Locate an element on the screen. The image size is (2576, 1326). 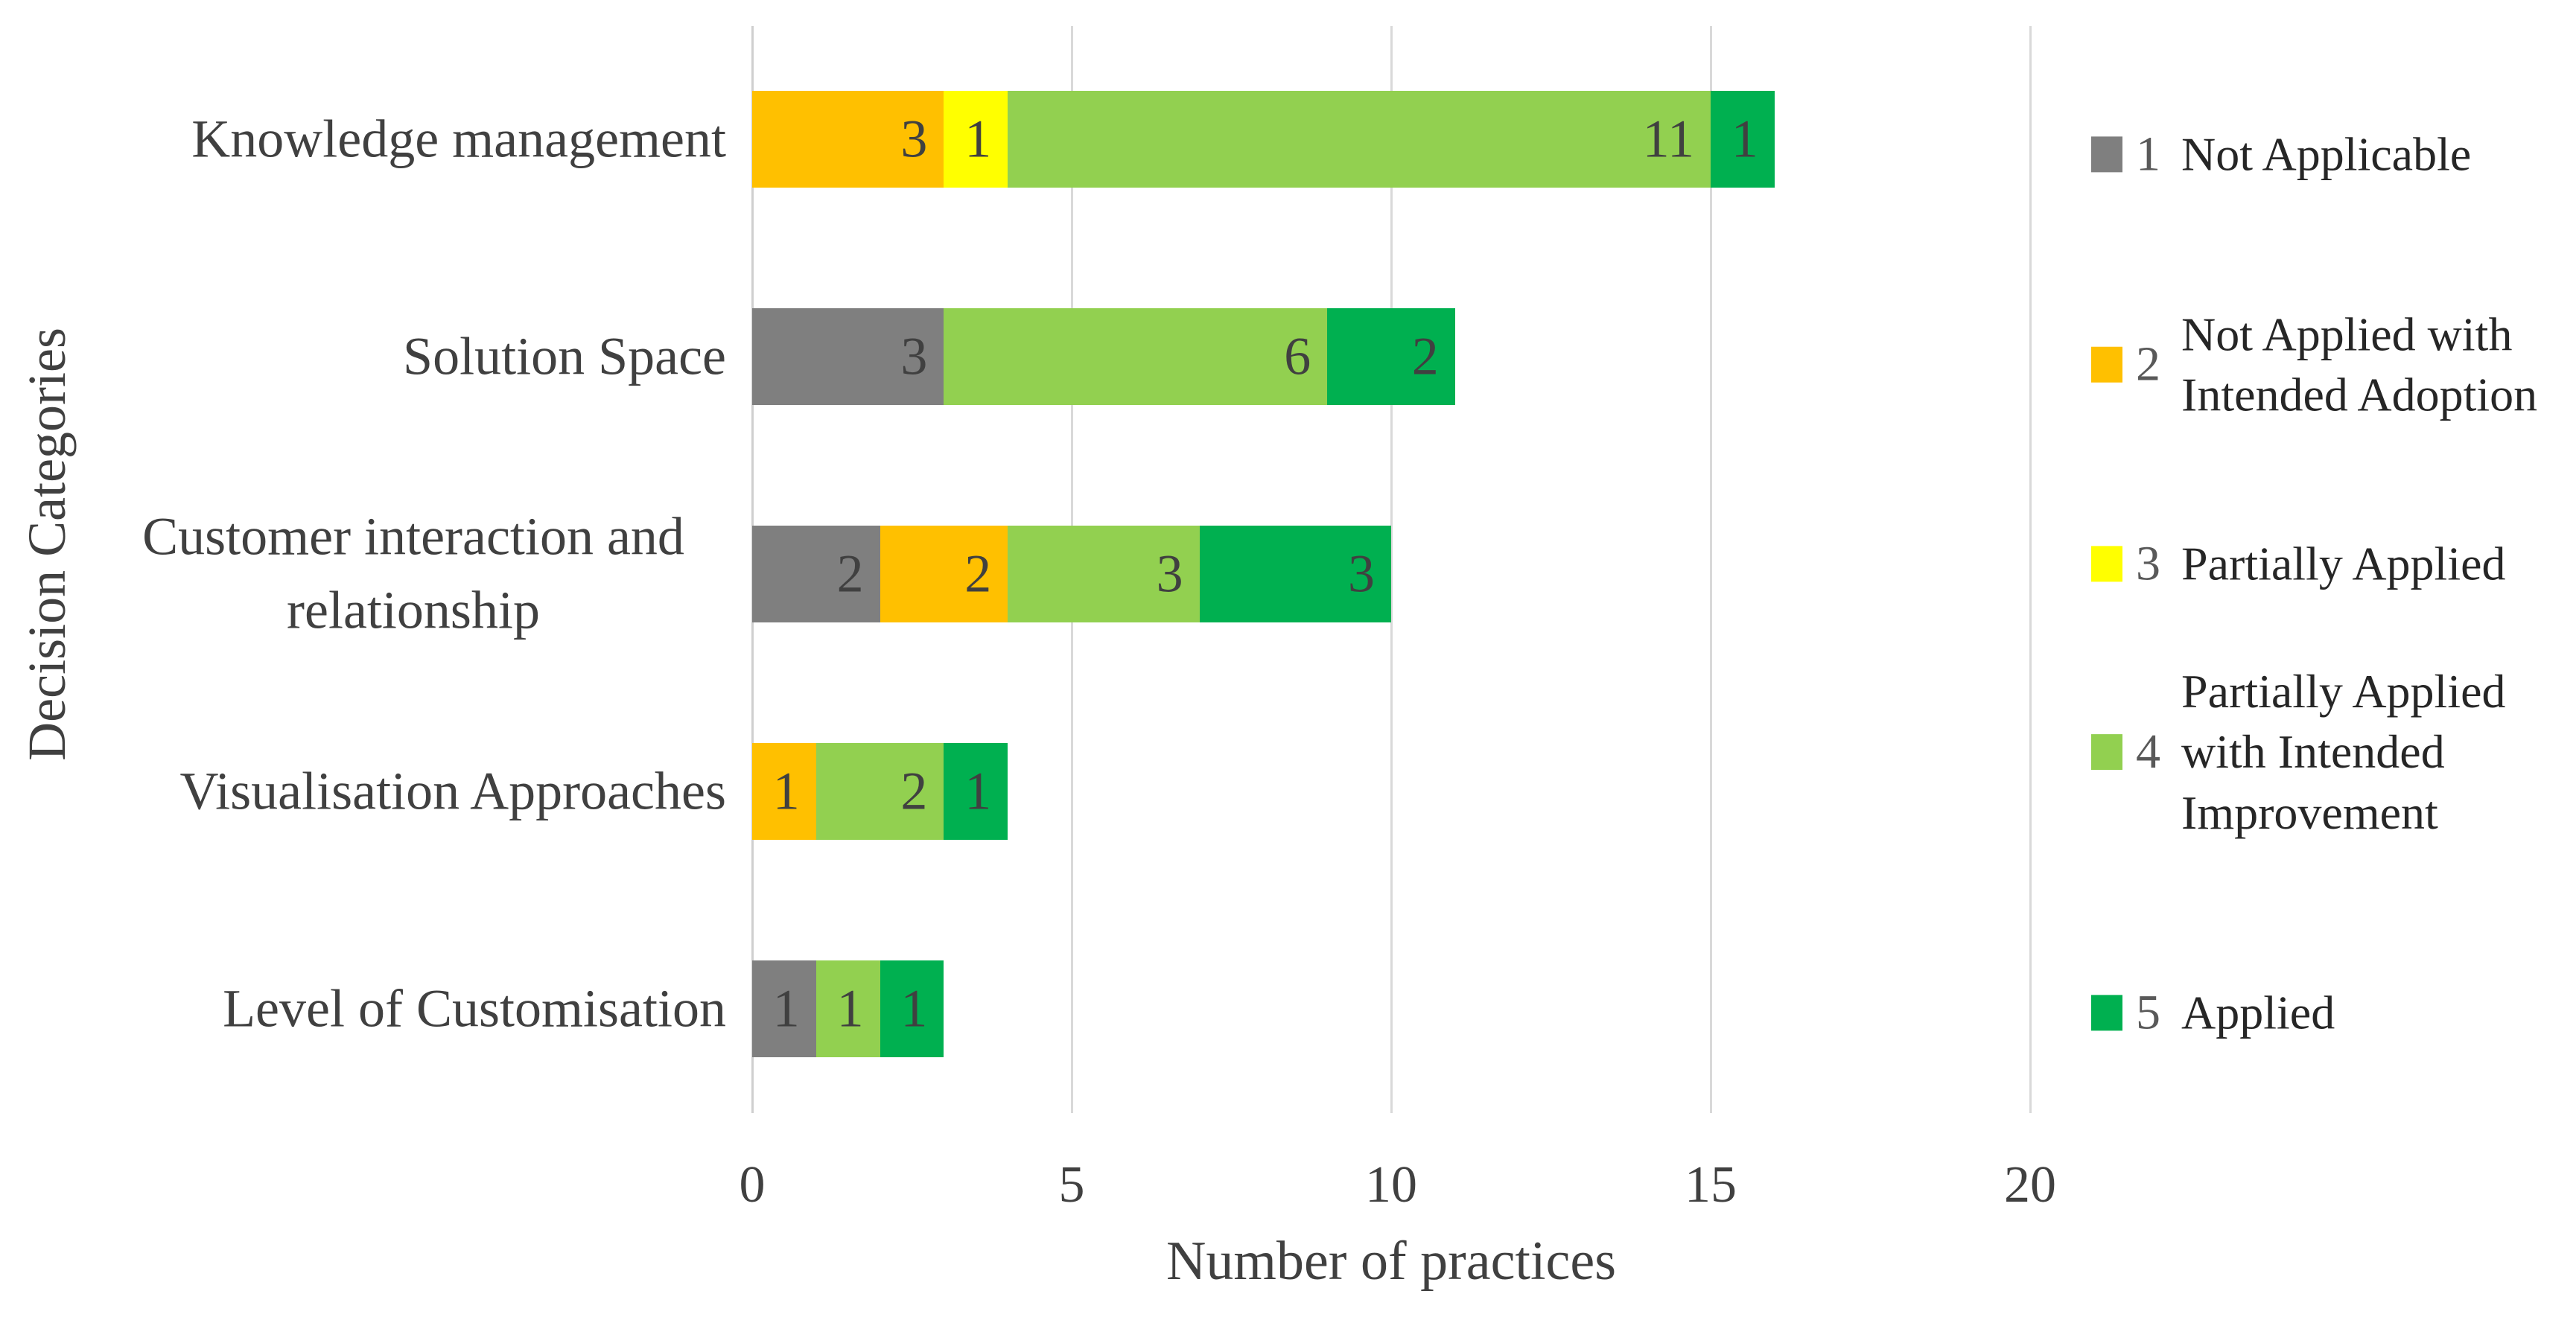
legend-item-2: 2 Not Applied with Intended Adoption is located at coordinates (2333, 365).